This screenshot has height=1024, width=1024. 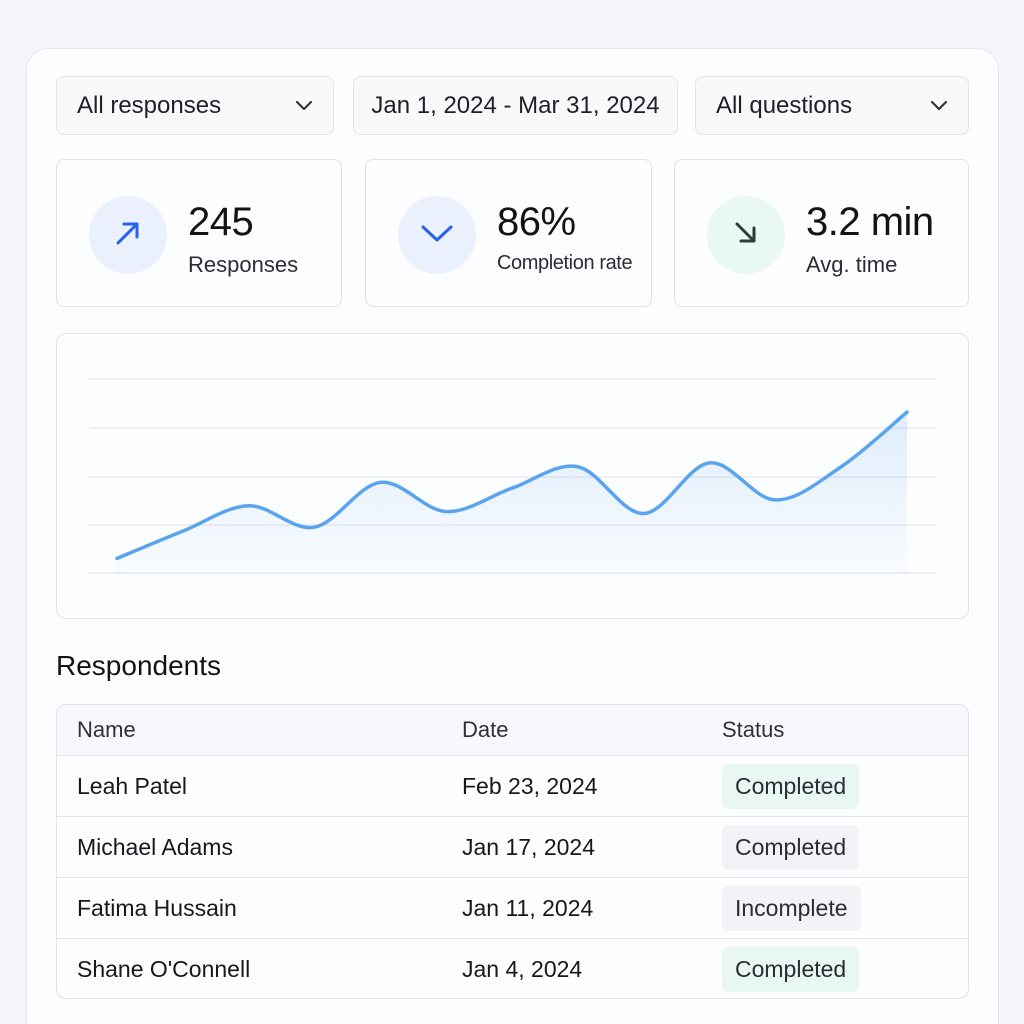 I want to click on stat-label: Responses, so click(x=243, y=264).